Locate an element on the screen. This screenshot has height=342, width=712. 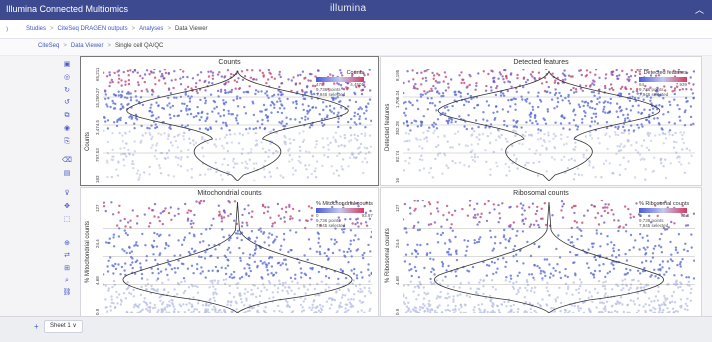
y-tick-label: 797.53 is located at coordinates (97, 155).